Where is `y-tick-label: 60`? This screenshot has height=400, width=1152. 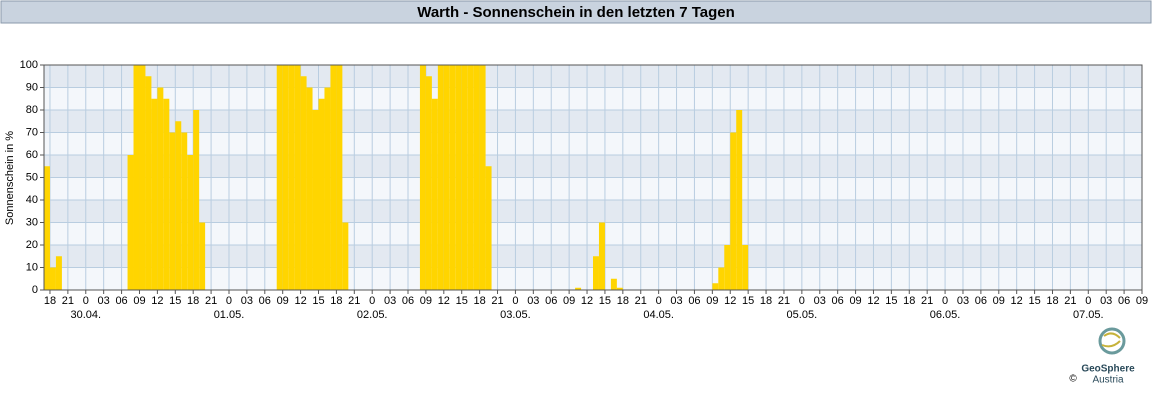
y-tick-label: 60 is located at coordinates (32, 155).